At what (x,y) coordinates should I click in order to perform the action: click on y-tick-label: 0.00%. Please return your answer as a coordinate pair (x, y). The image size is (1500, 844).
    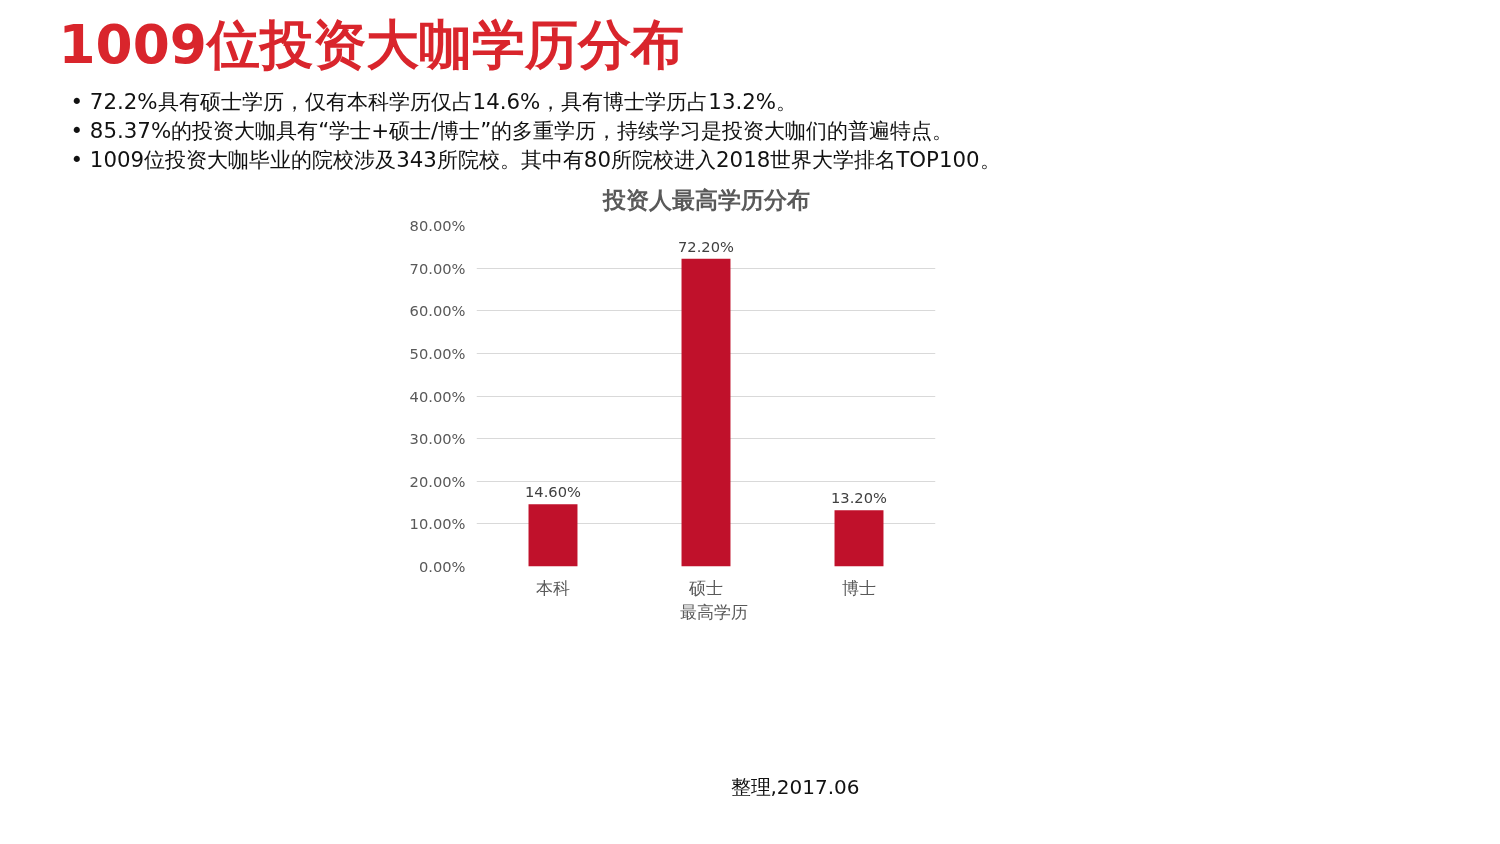
    Looking at the image, I should click on (442, 566).